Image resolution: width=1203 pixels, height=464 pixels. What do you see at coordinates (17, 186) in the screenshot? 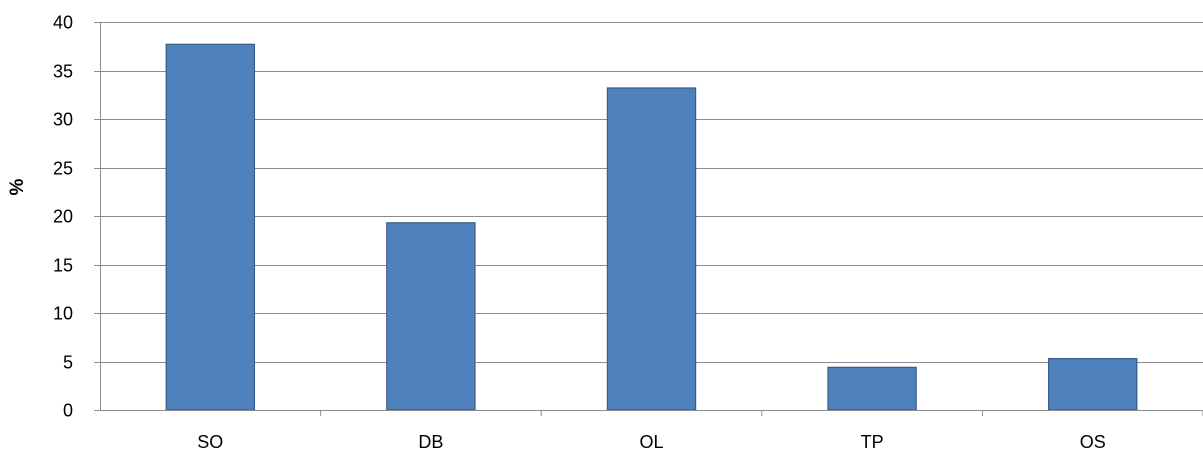
I see `y-axis-title: %` at bounding box center [17, 186].